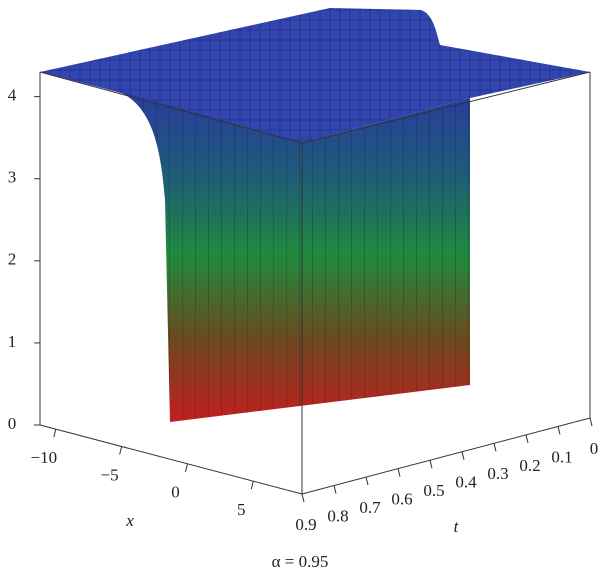 Image resolution: width=600 pixels, height=586 pixels. Describe the element at coordinates (594, 448) in the screenshot. I see `t-tick-label: 0` at that location.